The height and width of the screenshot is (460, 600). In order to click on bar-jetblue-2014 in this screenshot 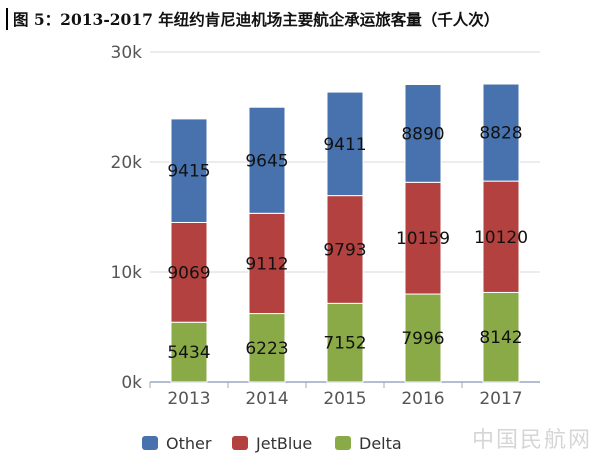, I will do `click(267, 263)`.